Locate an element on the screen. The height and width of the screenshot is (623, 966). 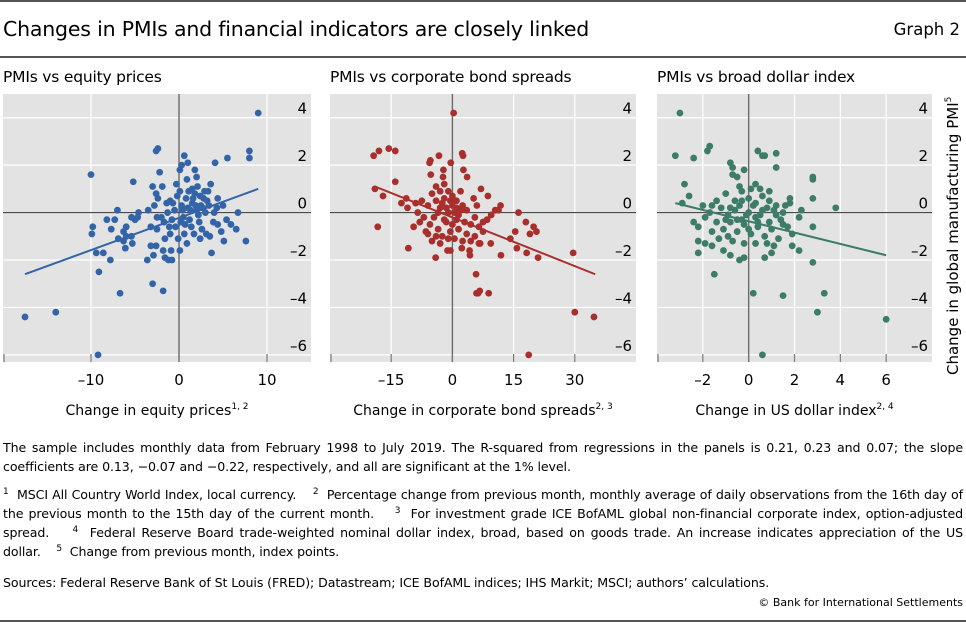
x-tick-label: 6 is located at coordinates (886, 380).